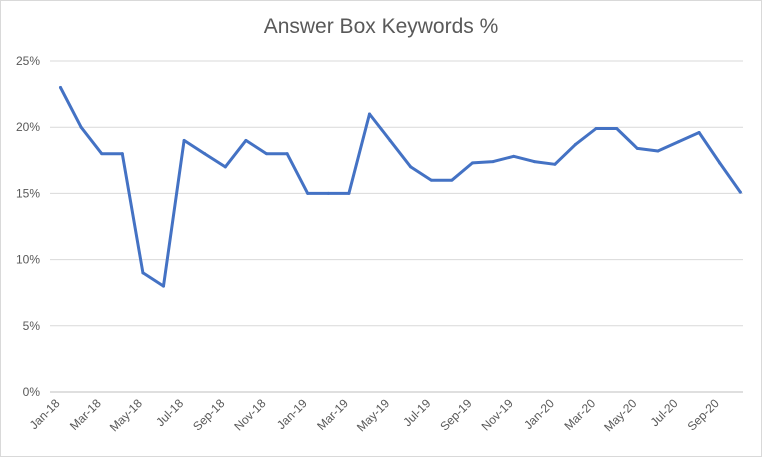 Image resolution: width=762 pixels, height=457 pixels. What do you see at coordinates (28, 260) in the screenshot?
I see `y-tick-label: 10%` at bounding box center [28, 260].